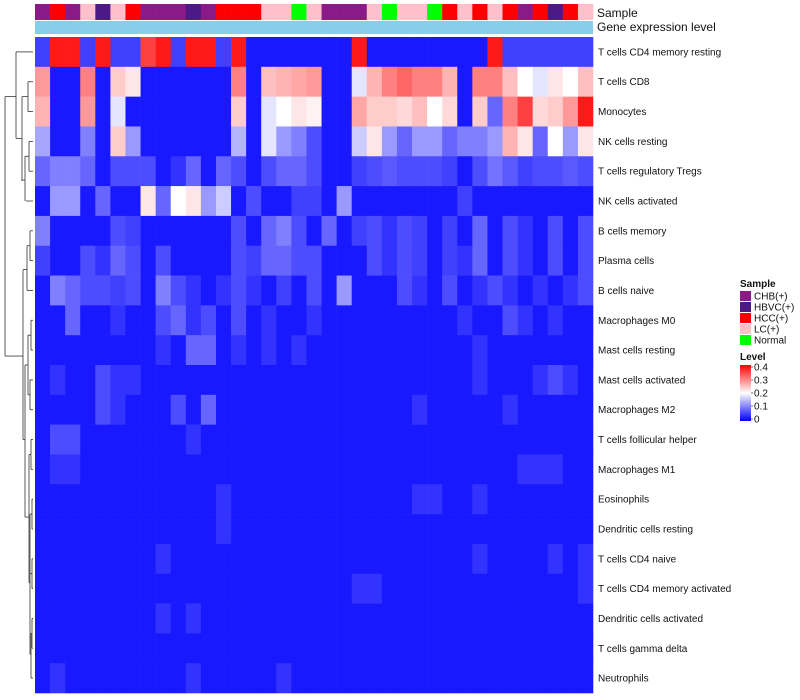  Describe the element at coordinates (745, 296) in the screenshot. I see `legend-swatch` at that location.